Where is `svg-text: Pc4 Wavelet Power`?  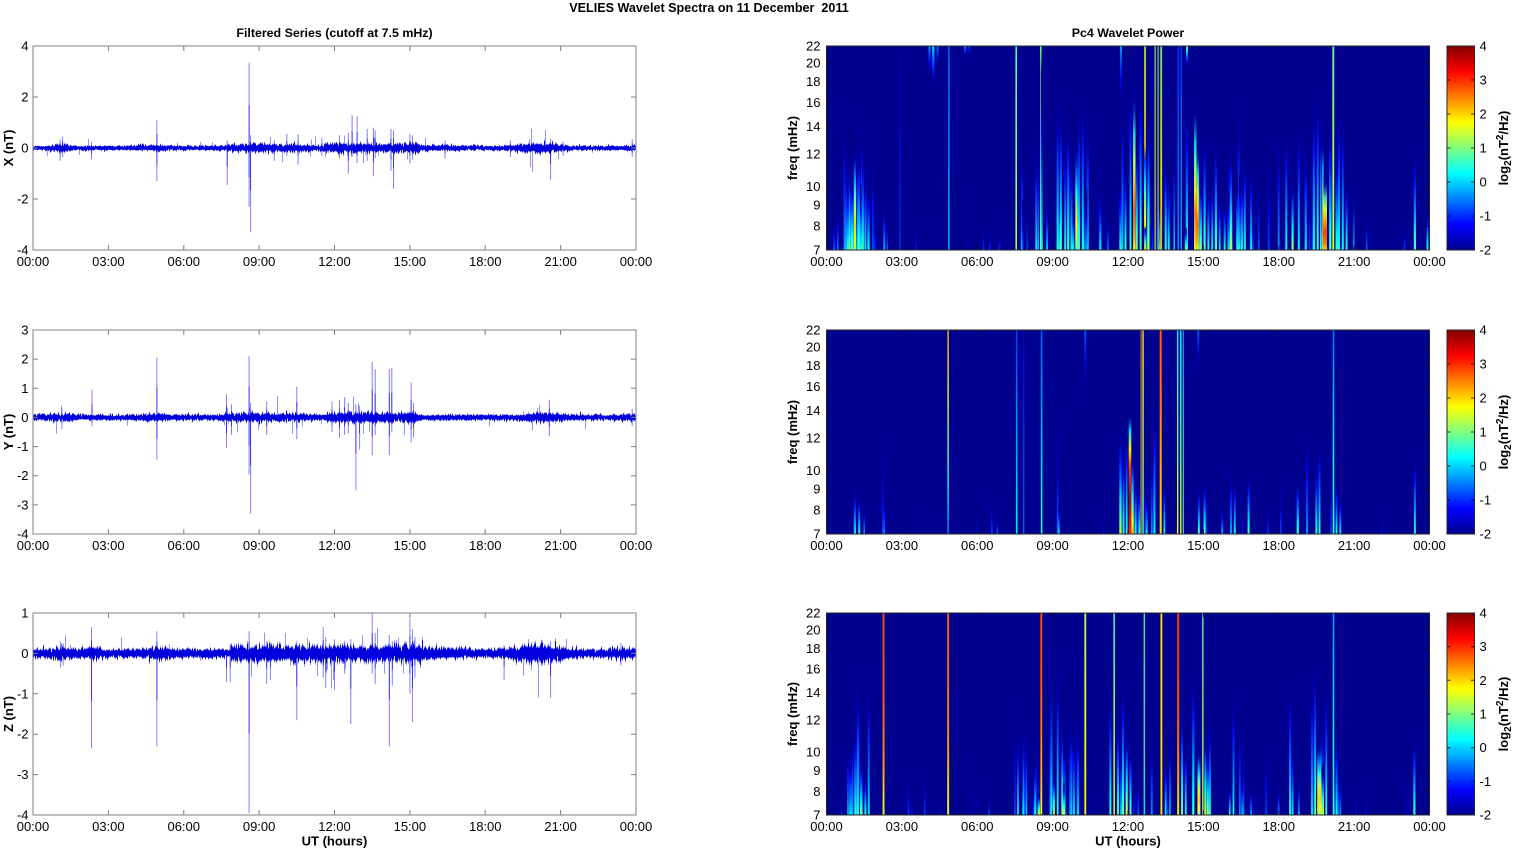
svg-text: Pc4 Wavelet Power is located at coordinates (1128, 33).